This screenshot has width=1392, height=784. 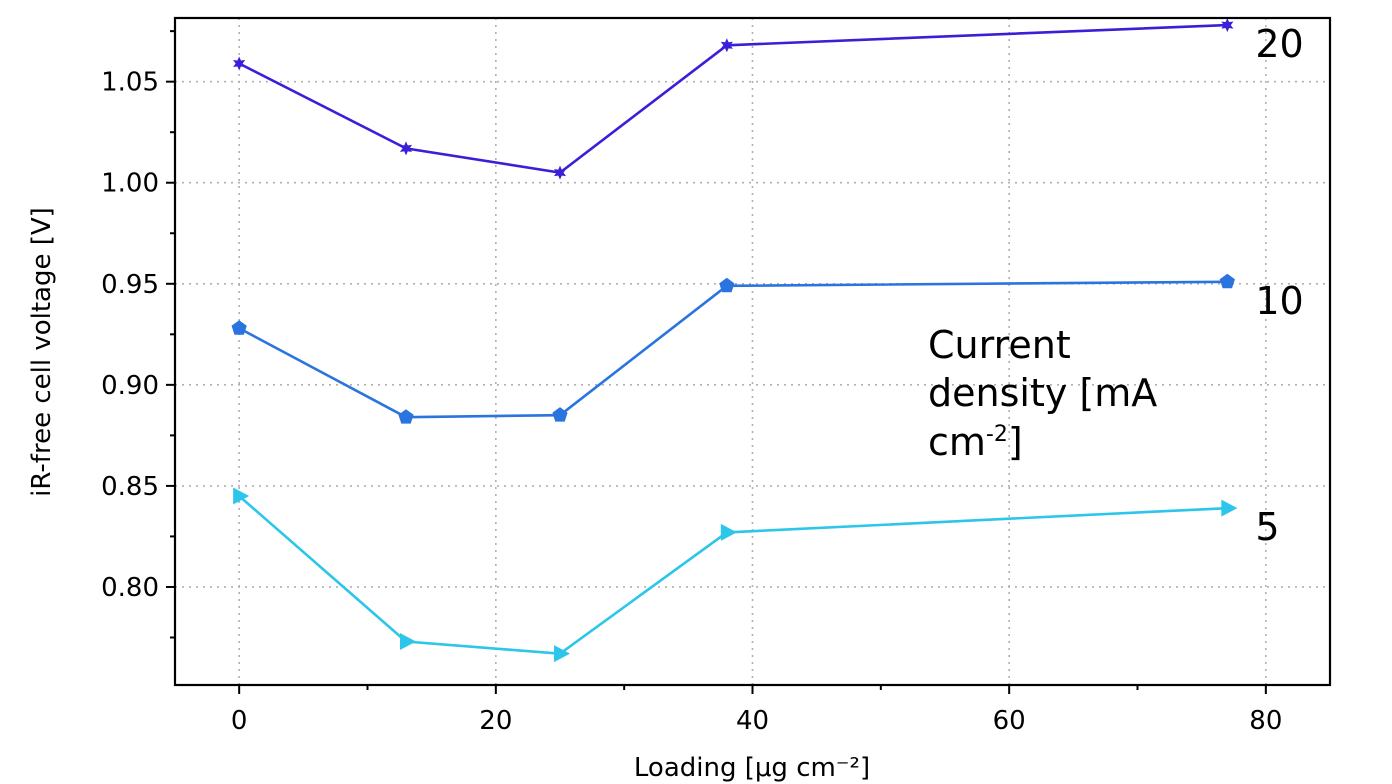 I want to click on y-tick-label: 0.80, so click(x=130, y=588).